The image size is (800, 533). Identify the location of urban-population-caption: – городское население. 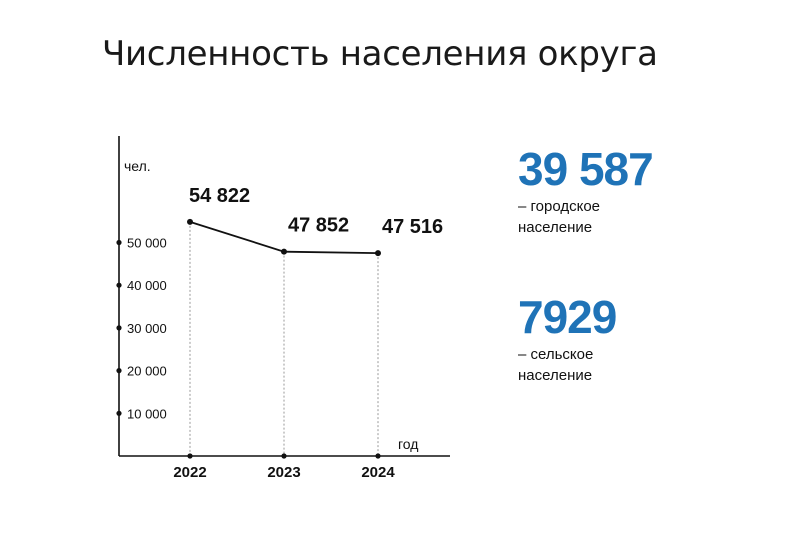
(585, 217).